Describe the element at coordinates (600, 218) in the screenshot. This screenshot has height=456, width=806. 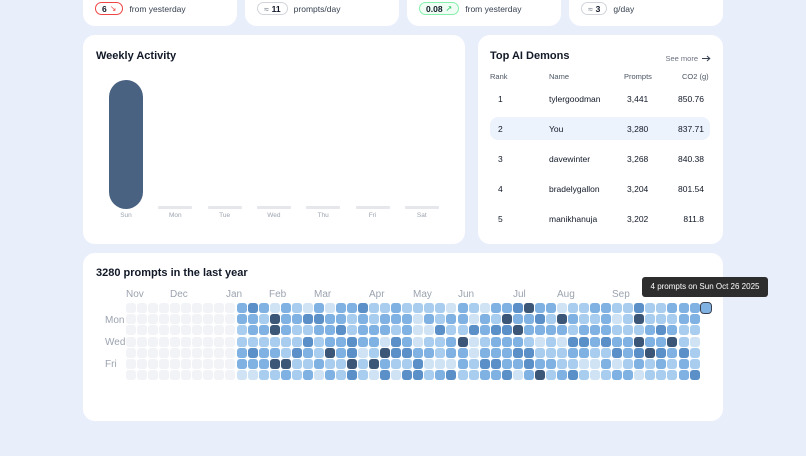
I see `table-row: 5 manikhanuja 3,202 811.8` at that location.